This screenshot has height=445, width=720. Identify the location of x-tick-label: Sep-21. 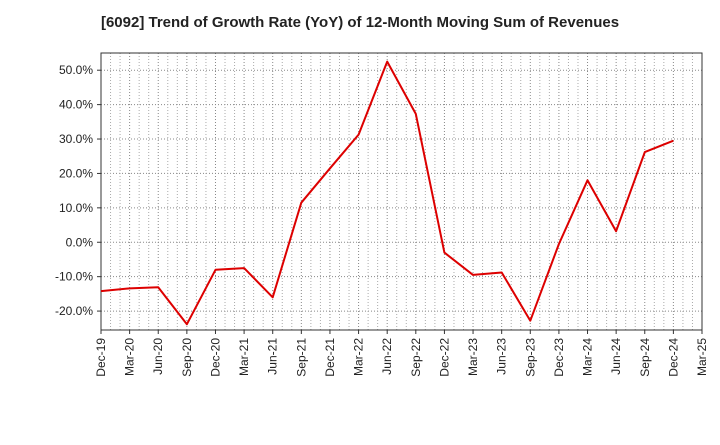
(301, 357).